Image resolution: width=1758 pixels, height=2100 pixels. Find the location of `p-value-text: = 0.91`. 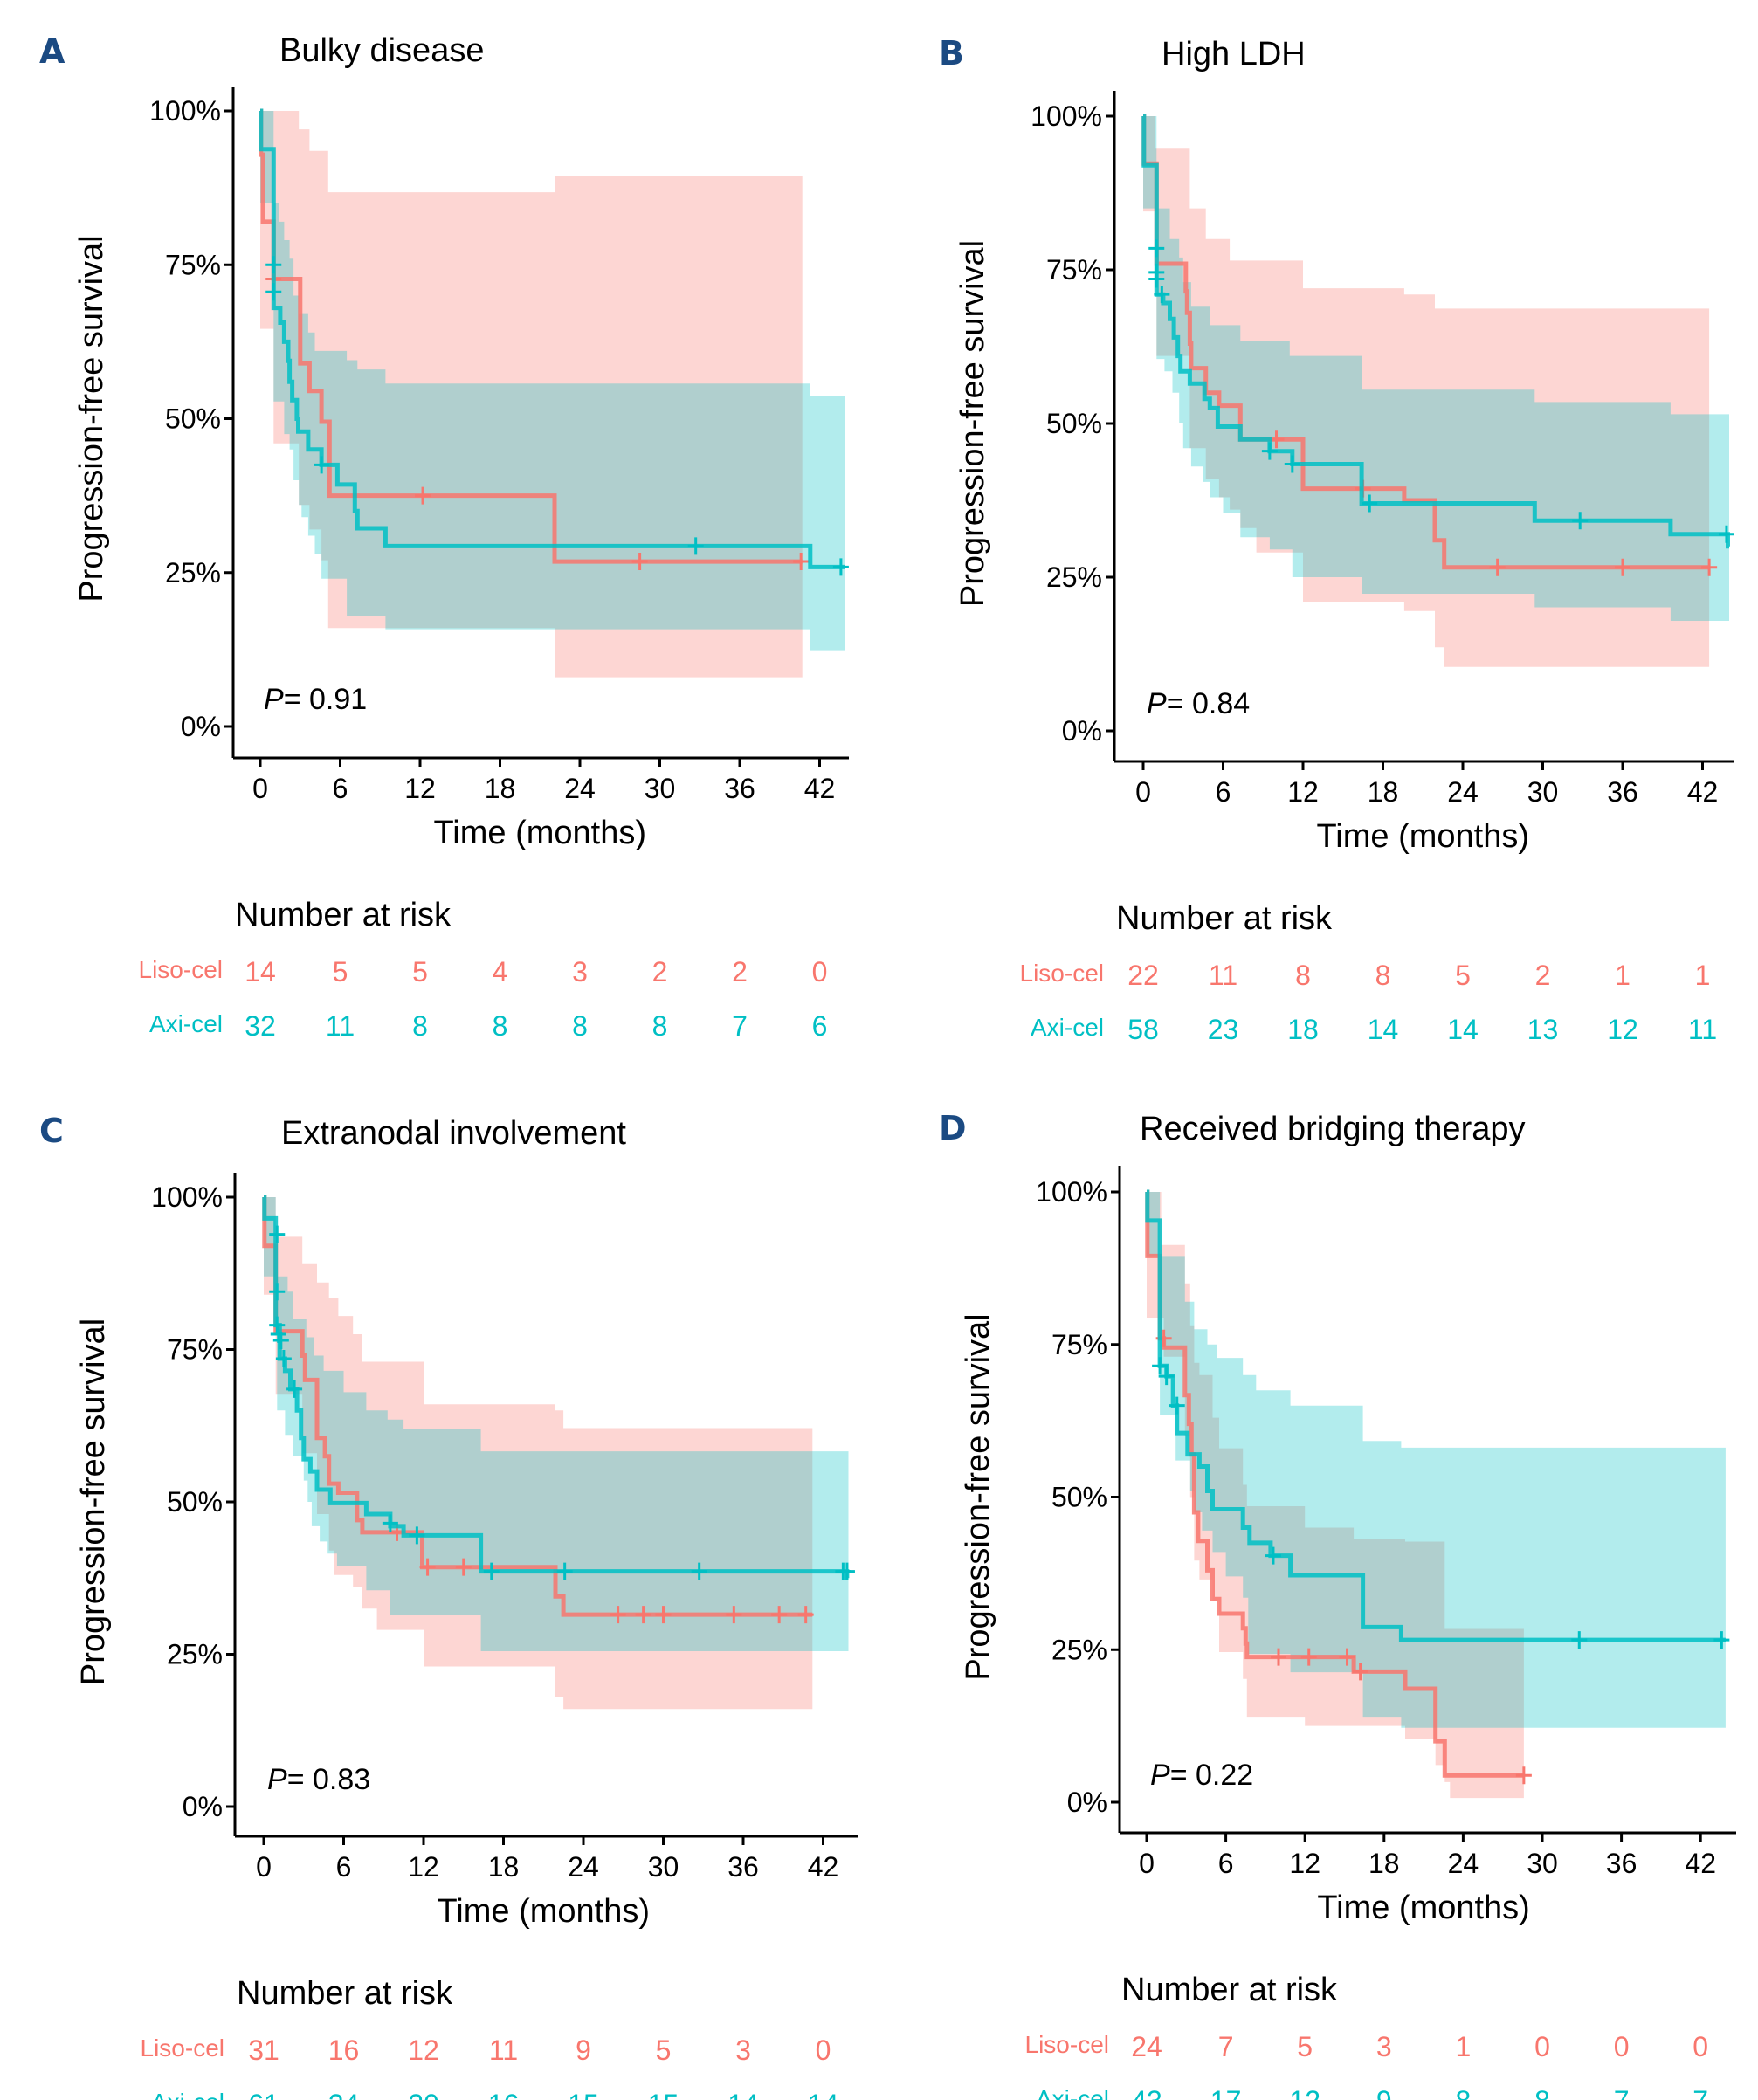

p-value-text: = 0.91 is located at coordinates (325, 699).